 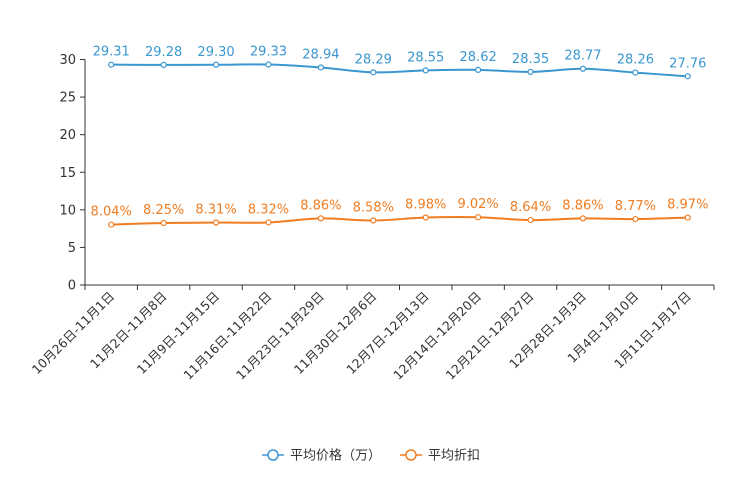 What do you see at coordinates (67, 173) in the screenshot?
I see `y-tick-label: 15` at bounding box center [67, 173].